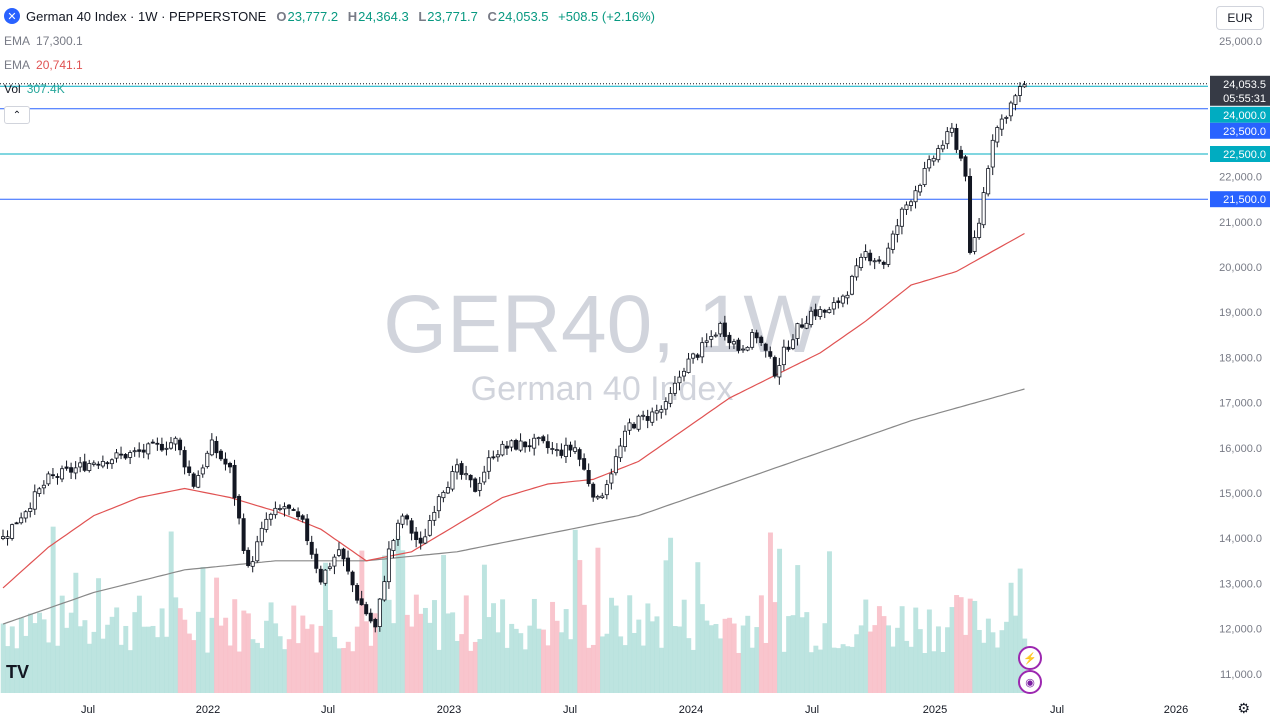 The image size is (1276, 724). What do you see at coordinates (34, 89) in the screenshot?
I see `volume-legend: Vol 307.4K` at bounding box center [34, 89].